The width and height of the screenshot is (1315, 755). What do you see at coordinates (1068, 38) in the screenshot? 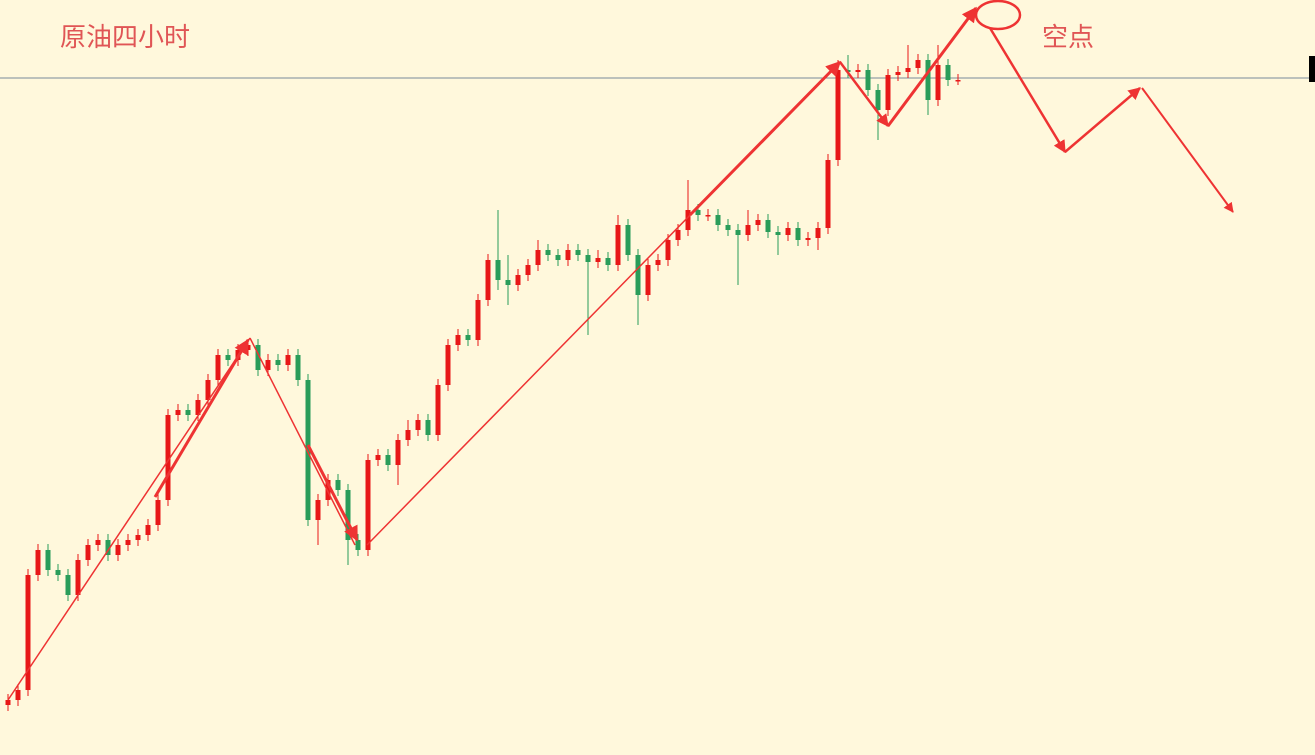
I see `annotation: 空点` at bounding box center [1068, 38].